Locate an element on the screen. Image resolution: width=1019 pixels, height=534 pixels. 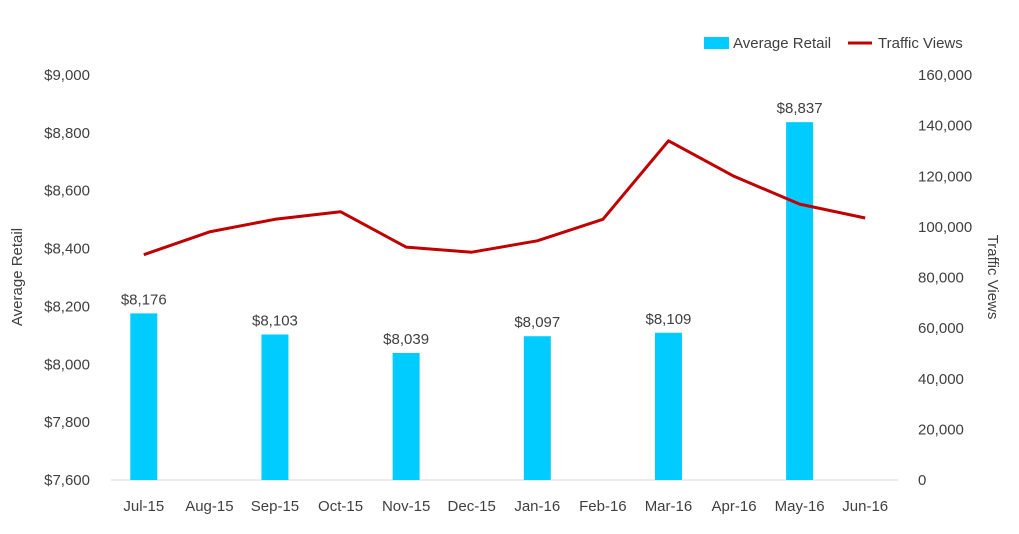
y-tick-label: $8,400 is located at coordinates (67, 249).